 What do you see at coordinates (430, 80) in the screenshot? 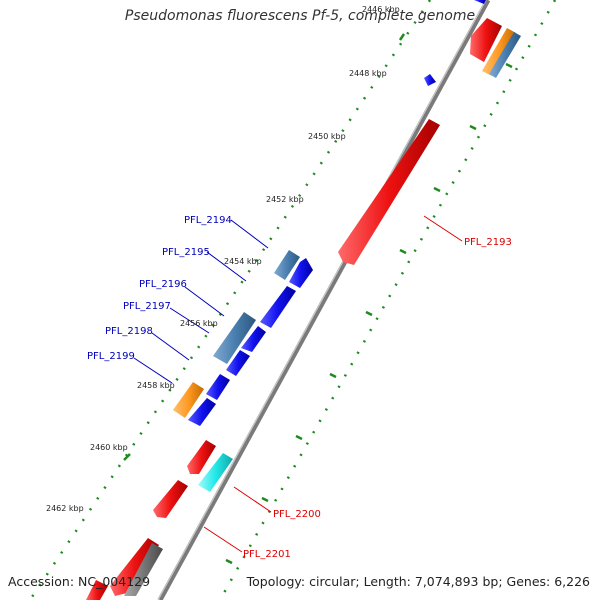
I see `feature-small-blue` at bounding box center [430, 80].